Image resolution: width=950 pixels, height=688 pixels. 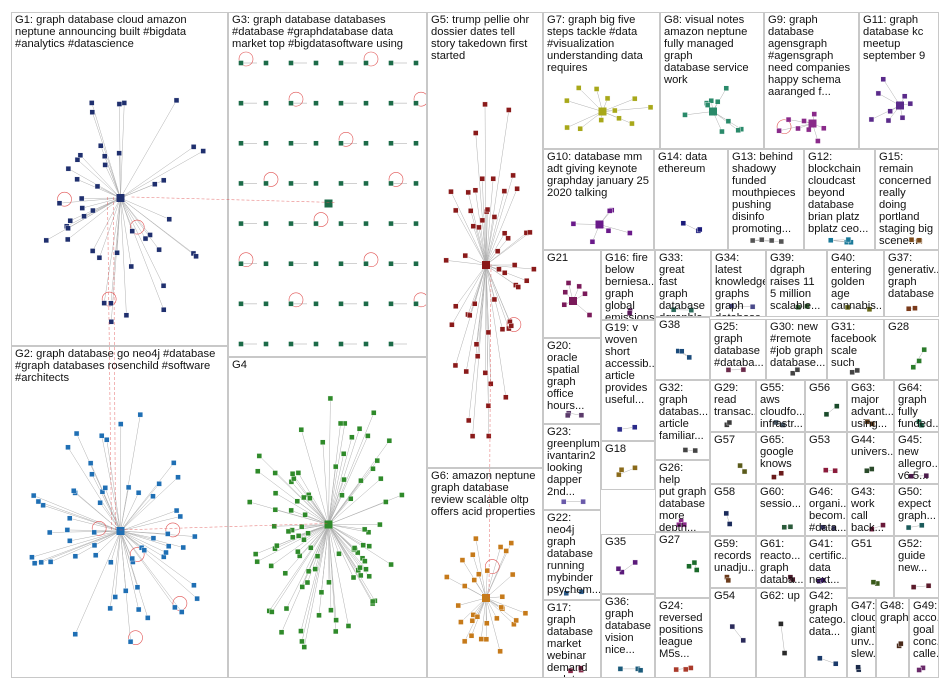 I want to click on cluster-label: G31: facebook scale such, so click(x=854, y=345).